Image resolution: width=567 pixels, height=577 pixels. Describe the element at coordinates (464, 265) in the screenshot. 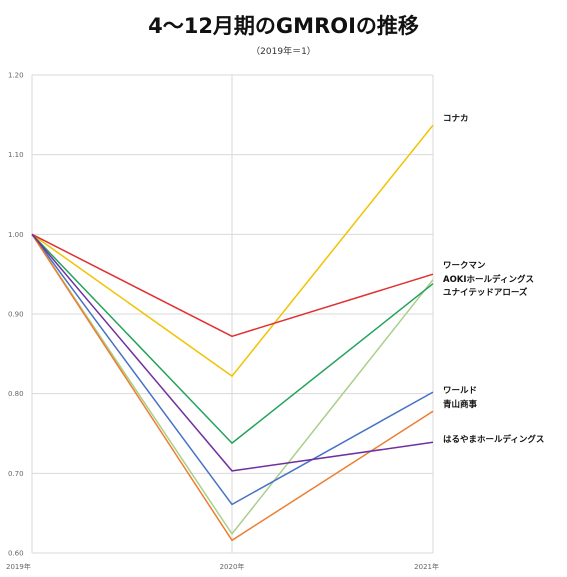

I see `series-label-1: ワークマン` at that location.